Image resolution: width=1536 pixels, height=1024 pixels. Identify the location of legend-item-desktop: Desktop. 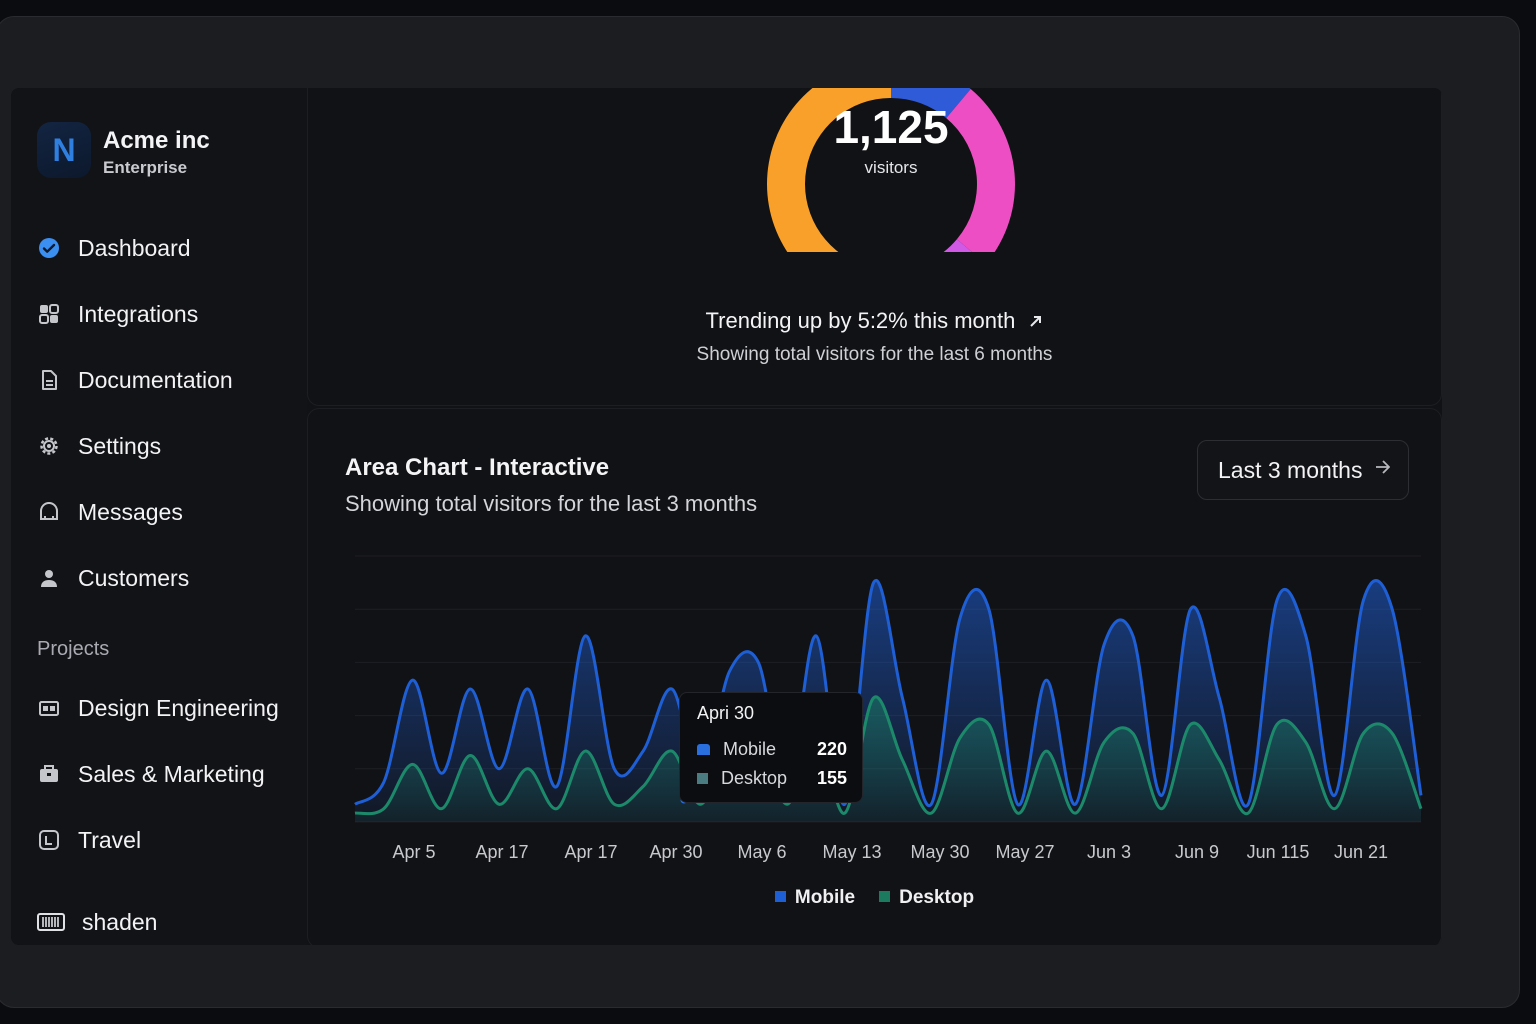
(926, 898).